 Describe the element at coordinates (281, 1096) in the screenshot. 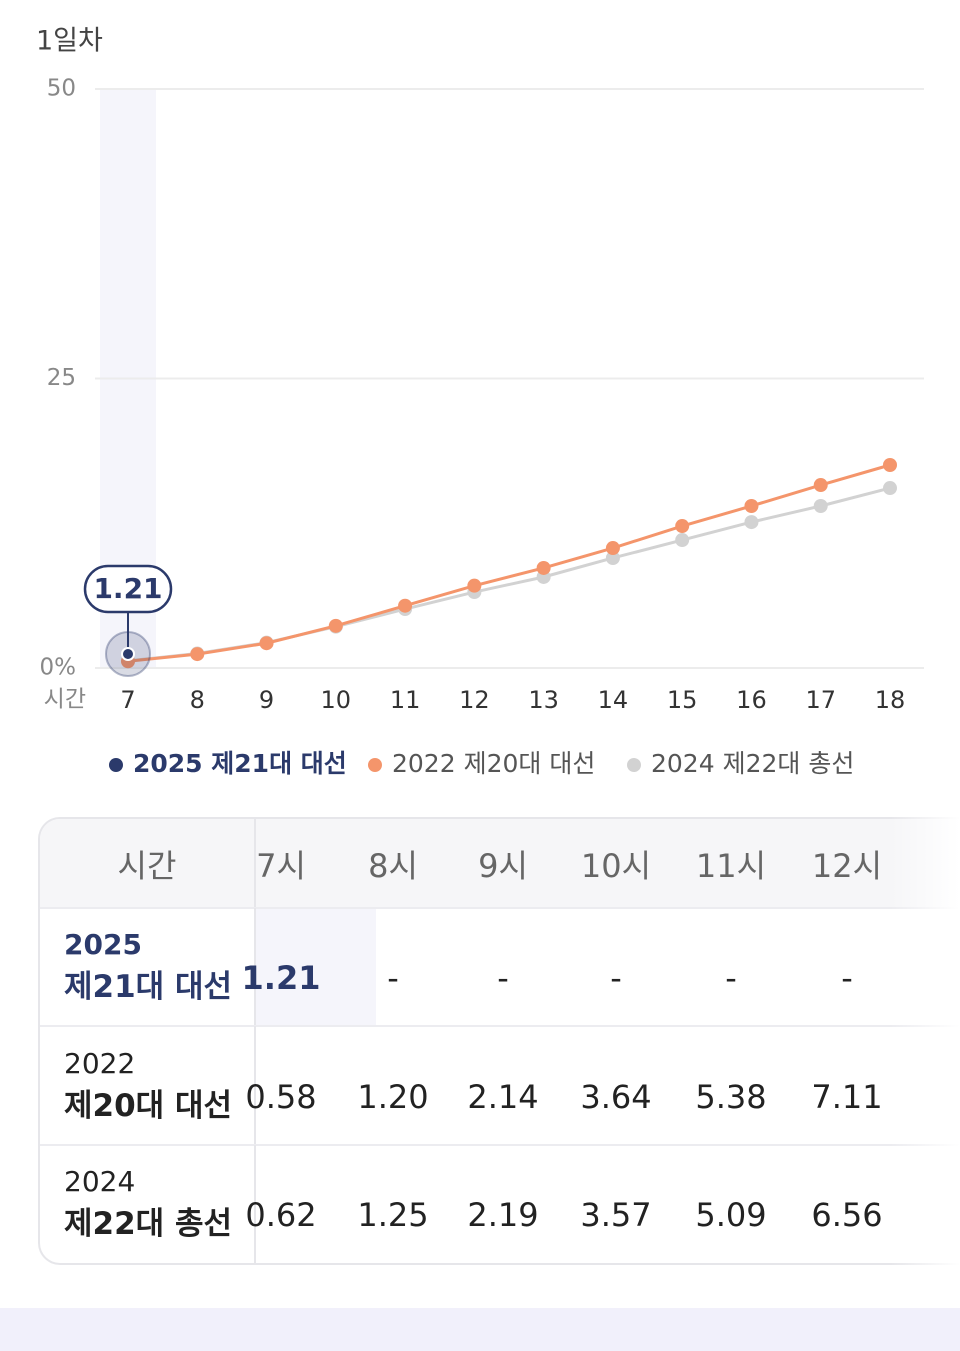

I see `table-cell: 0.58` at that location.